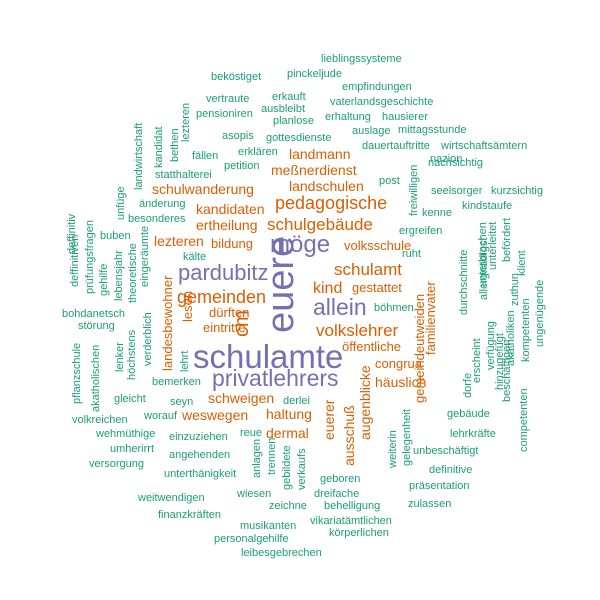 The width and height of the screenshot is (600, 600). Describe the element at coordinates (382, 102) in the screenshot. I see `word-vaterlandsgeschichte: vaterlandsgeschichte` at that location.